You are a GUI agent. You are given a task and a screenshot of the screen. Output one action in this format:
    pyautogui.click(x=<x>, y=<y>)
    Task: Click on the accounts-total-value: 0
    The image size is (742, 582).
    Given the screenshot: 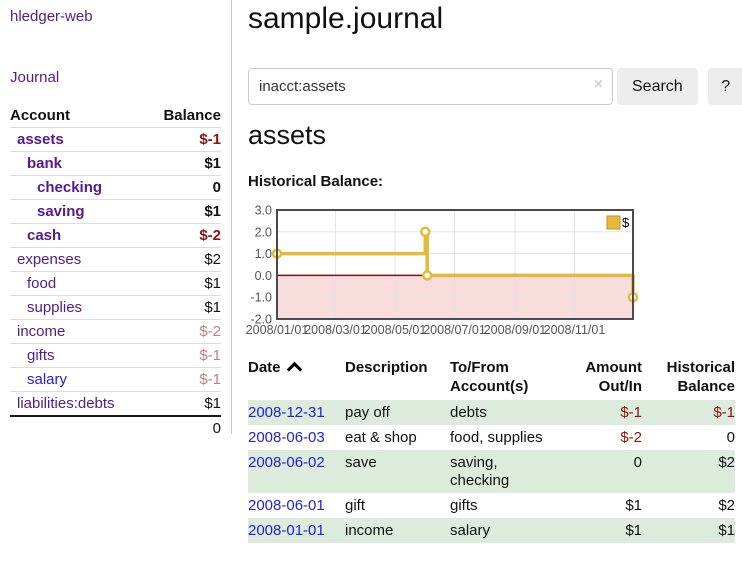 What is the action you would take?
    pyautogui.click(x=183, y=427)
    